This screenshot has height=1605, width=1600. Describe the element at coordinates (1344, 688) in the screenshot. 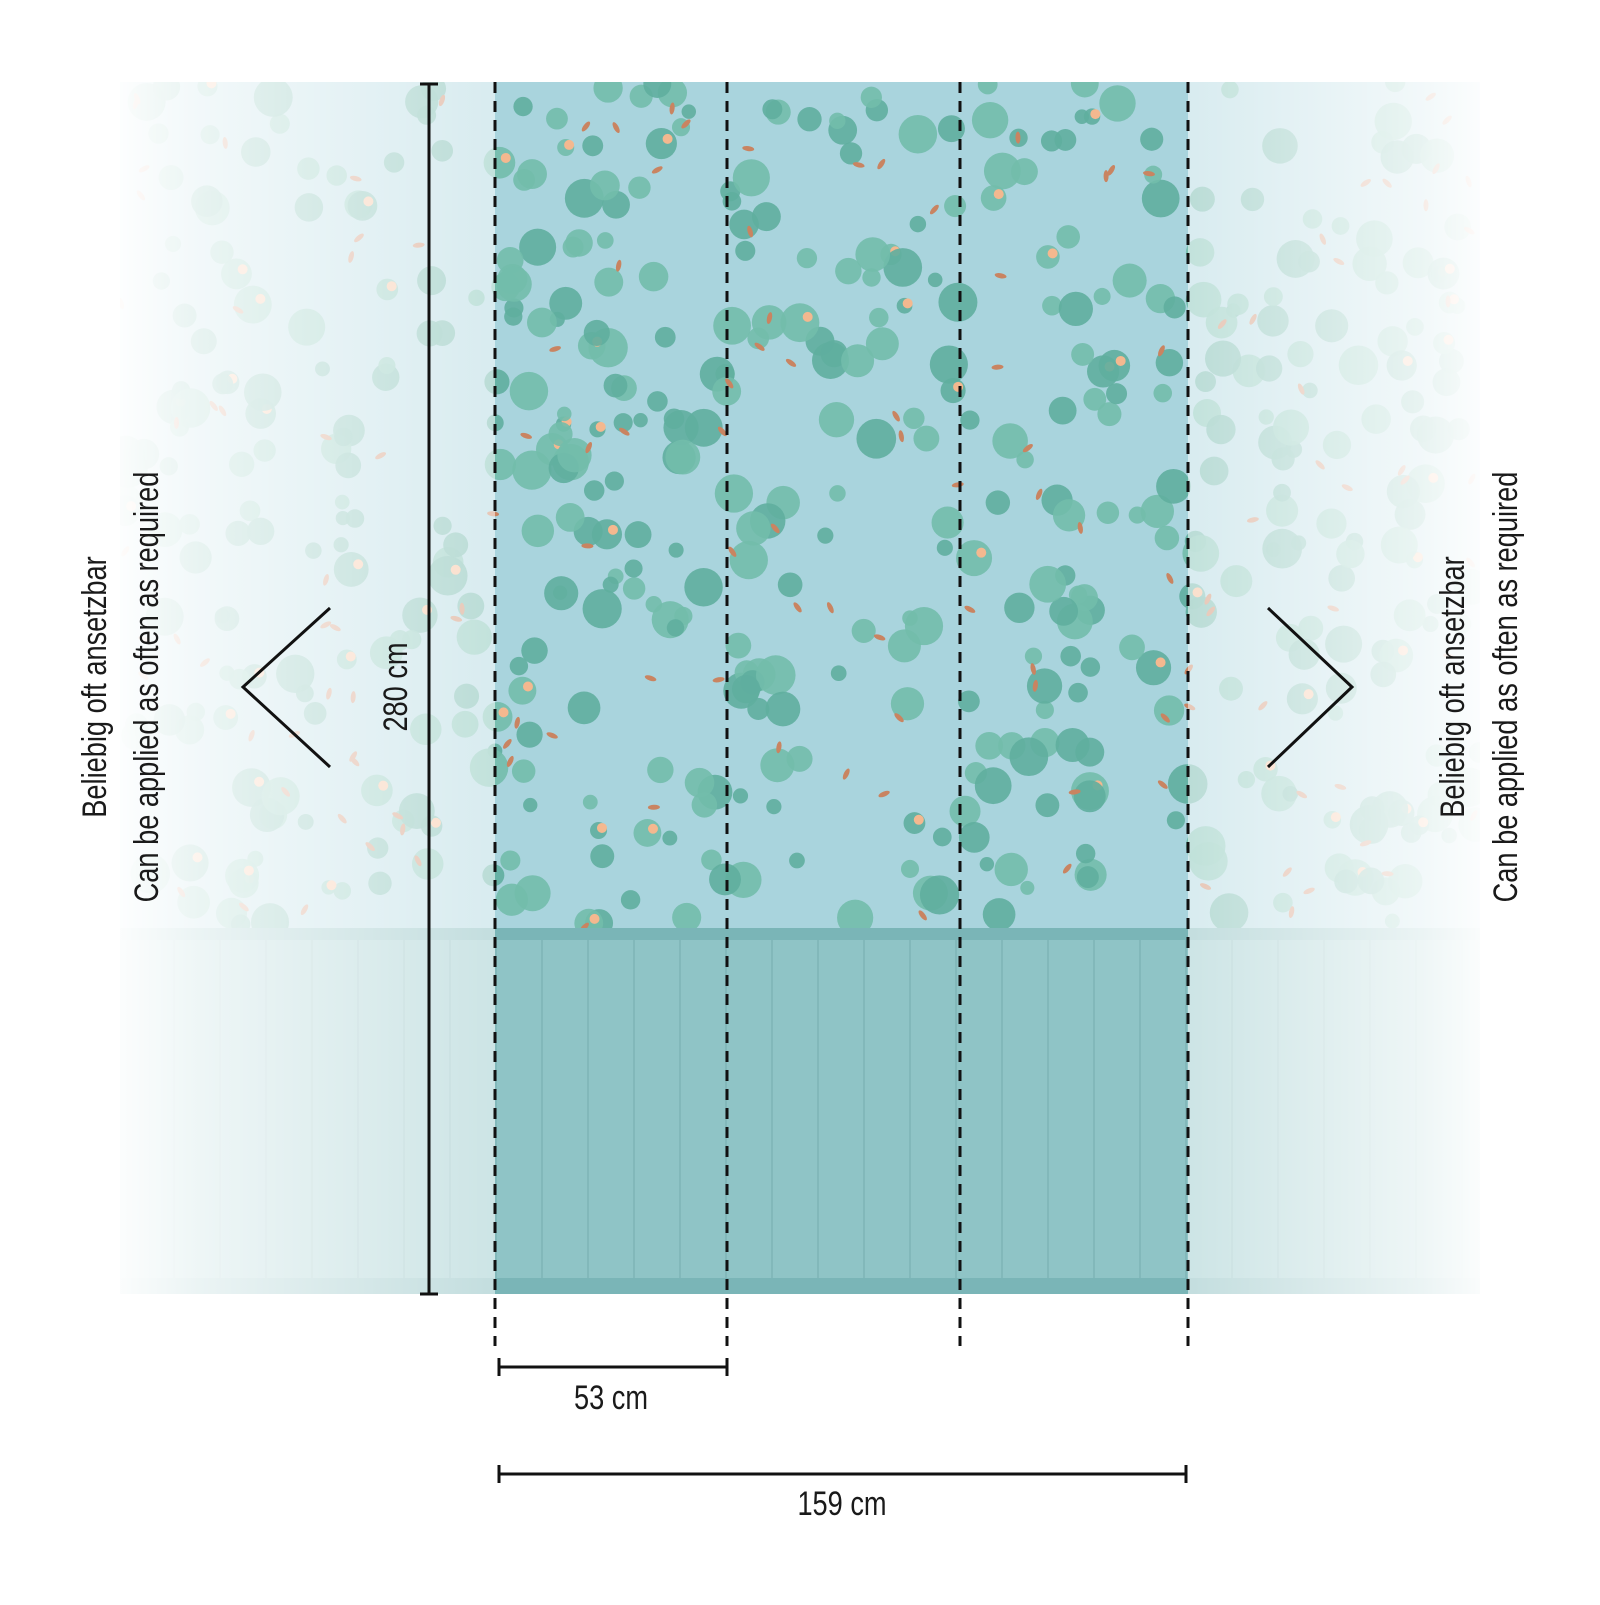

I see `fade-right` at that location.